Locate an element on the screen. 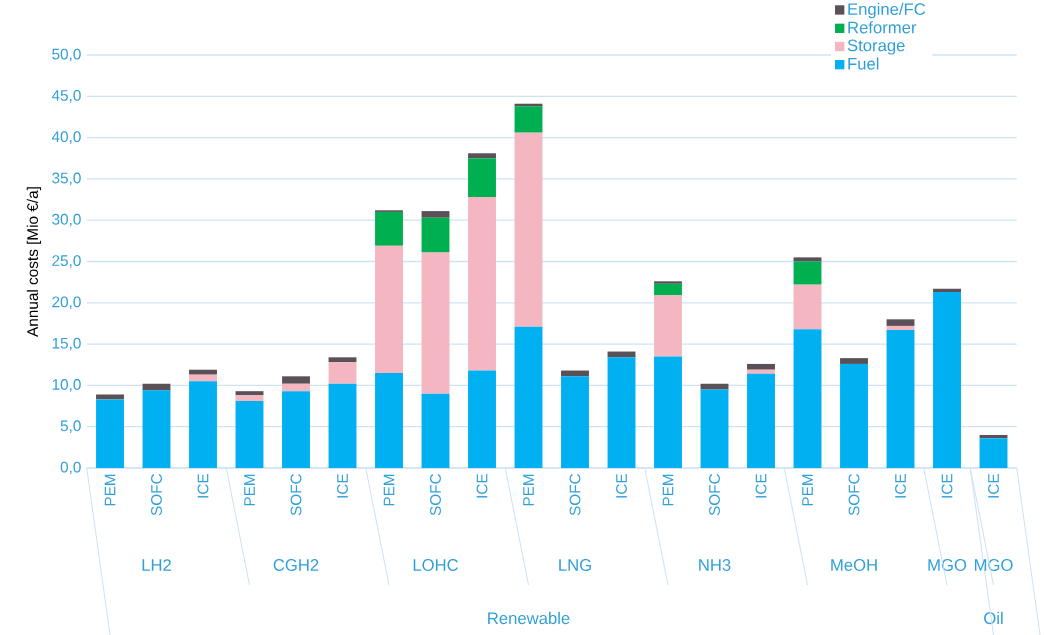 The width and height of the screenshot is (1045, 635). y-tick-label: 0,0 is located at coordinates (70, 468).